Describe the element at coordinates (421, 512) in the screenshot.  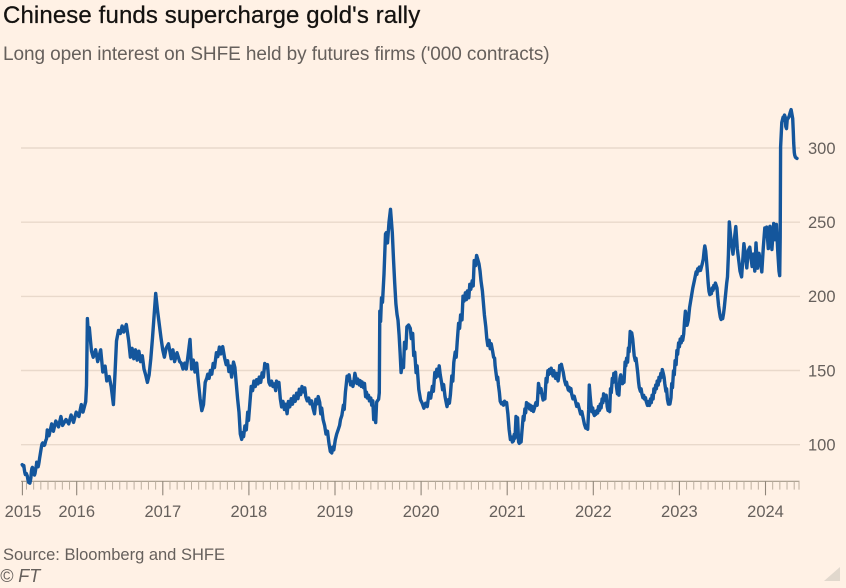
I see `svg-text: 2020` at that location.